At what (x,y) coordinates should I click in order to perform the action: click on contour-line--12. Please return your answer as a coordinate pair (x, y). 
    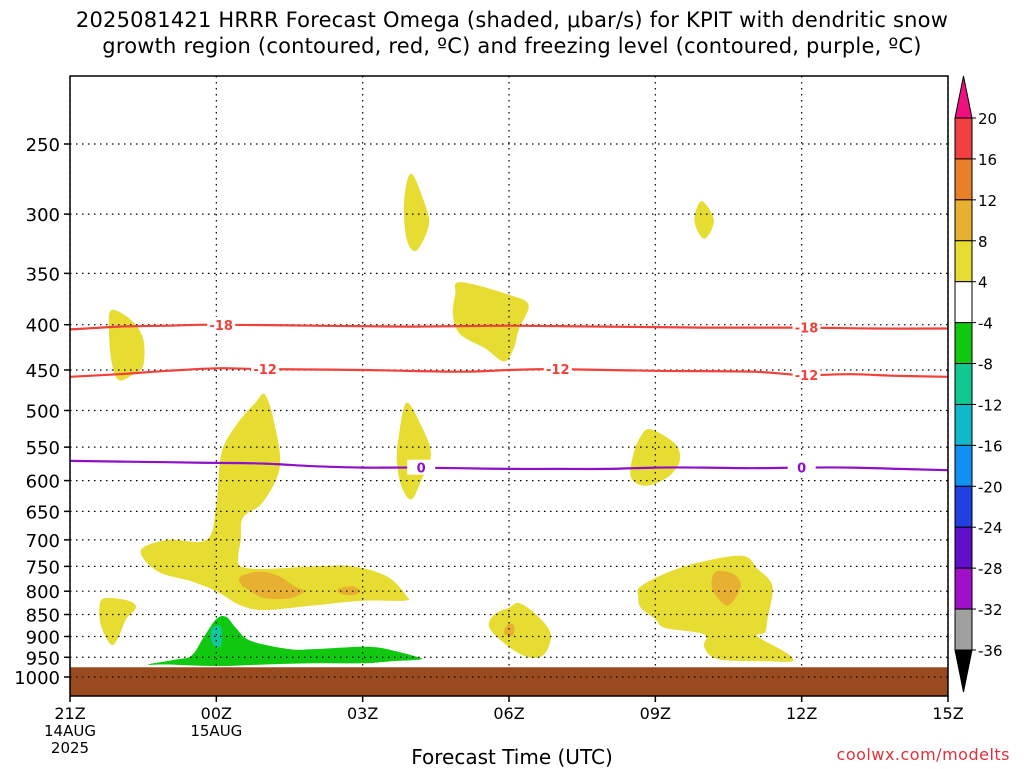
    Looking at the image, I should click on (509, 372).